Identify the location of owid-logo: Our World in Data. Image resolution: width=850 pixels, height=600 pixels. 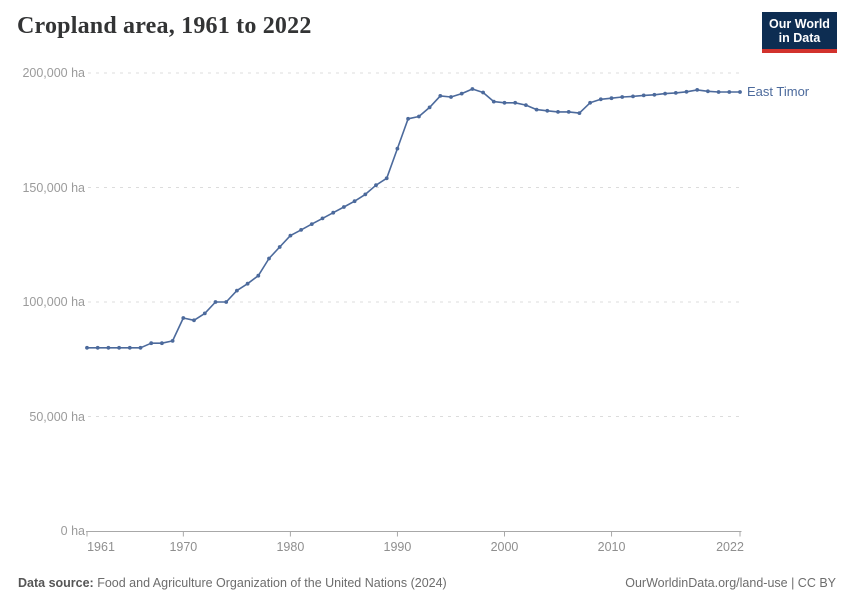
(799, 32).